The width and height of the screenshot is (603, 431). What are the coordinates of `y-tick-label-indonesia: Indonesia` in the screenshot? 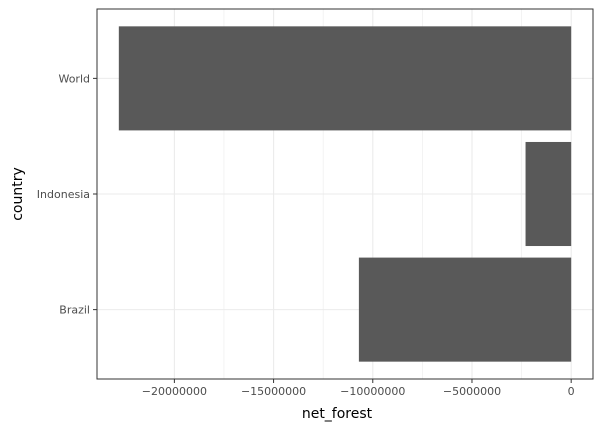 It's located at (63, 194).